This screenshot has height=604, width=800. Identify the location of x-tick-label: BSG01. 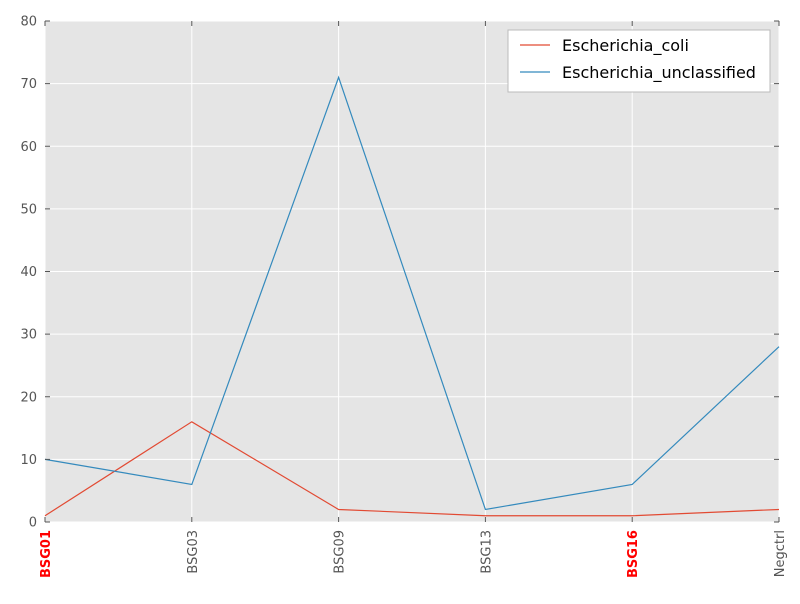
(46, 554).